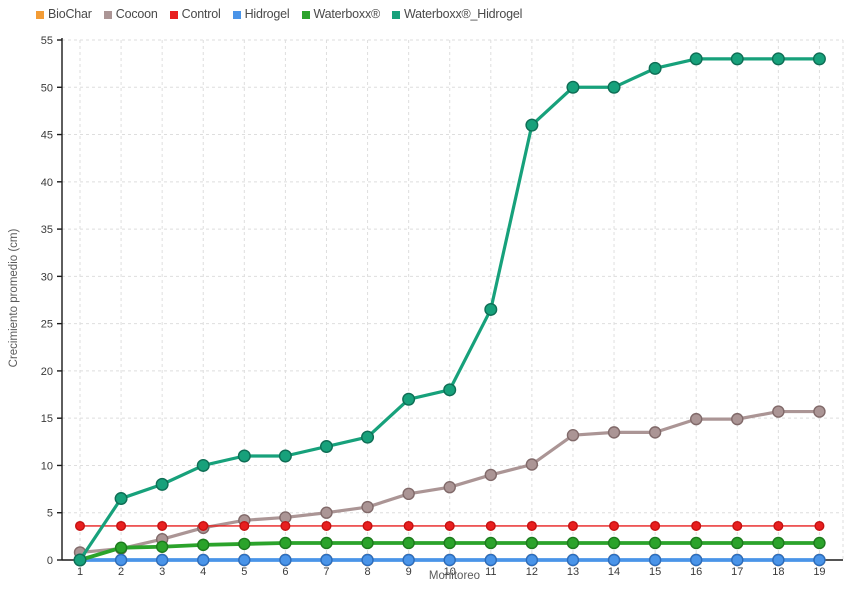 The height and width of the screenshot is (600, 860). What do you see at coordinates (285, 572) in the screenshot?
I see `svg-text: 6` at bounding box center [285, 572].